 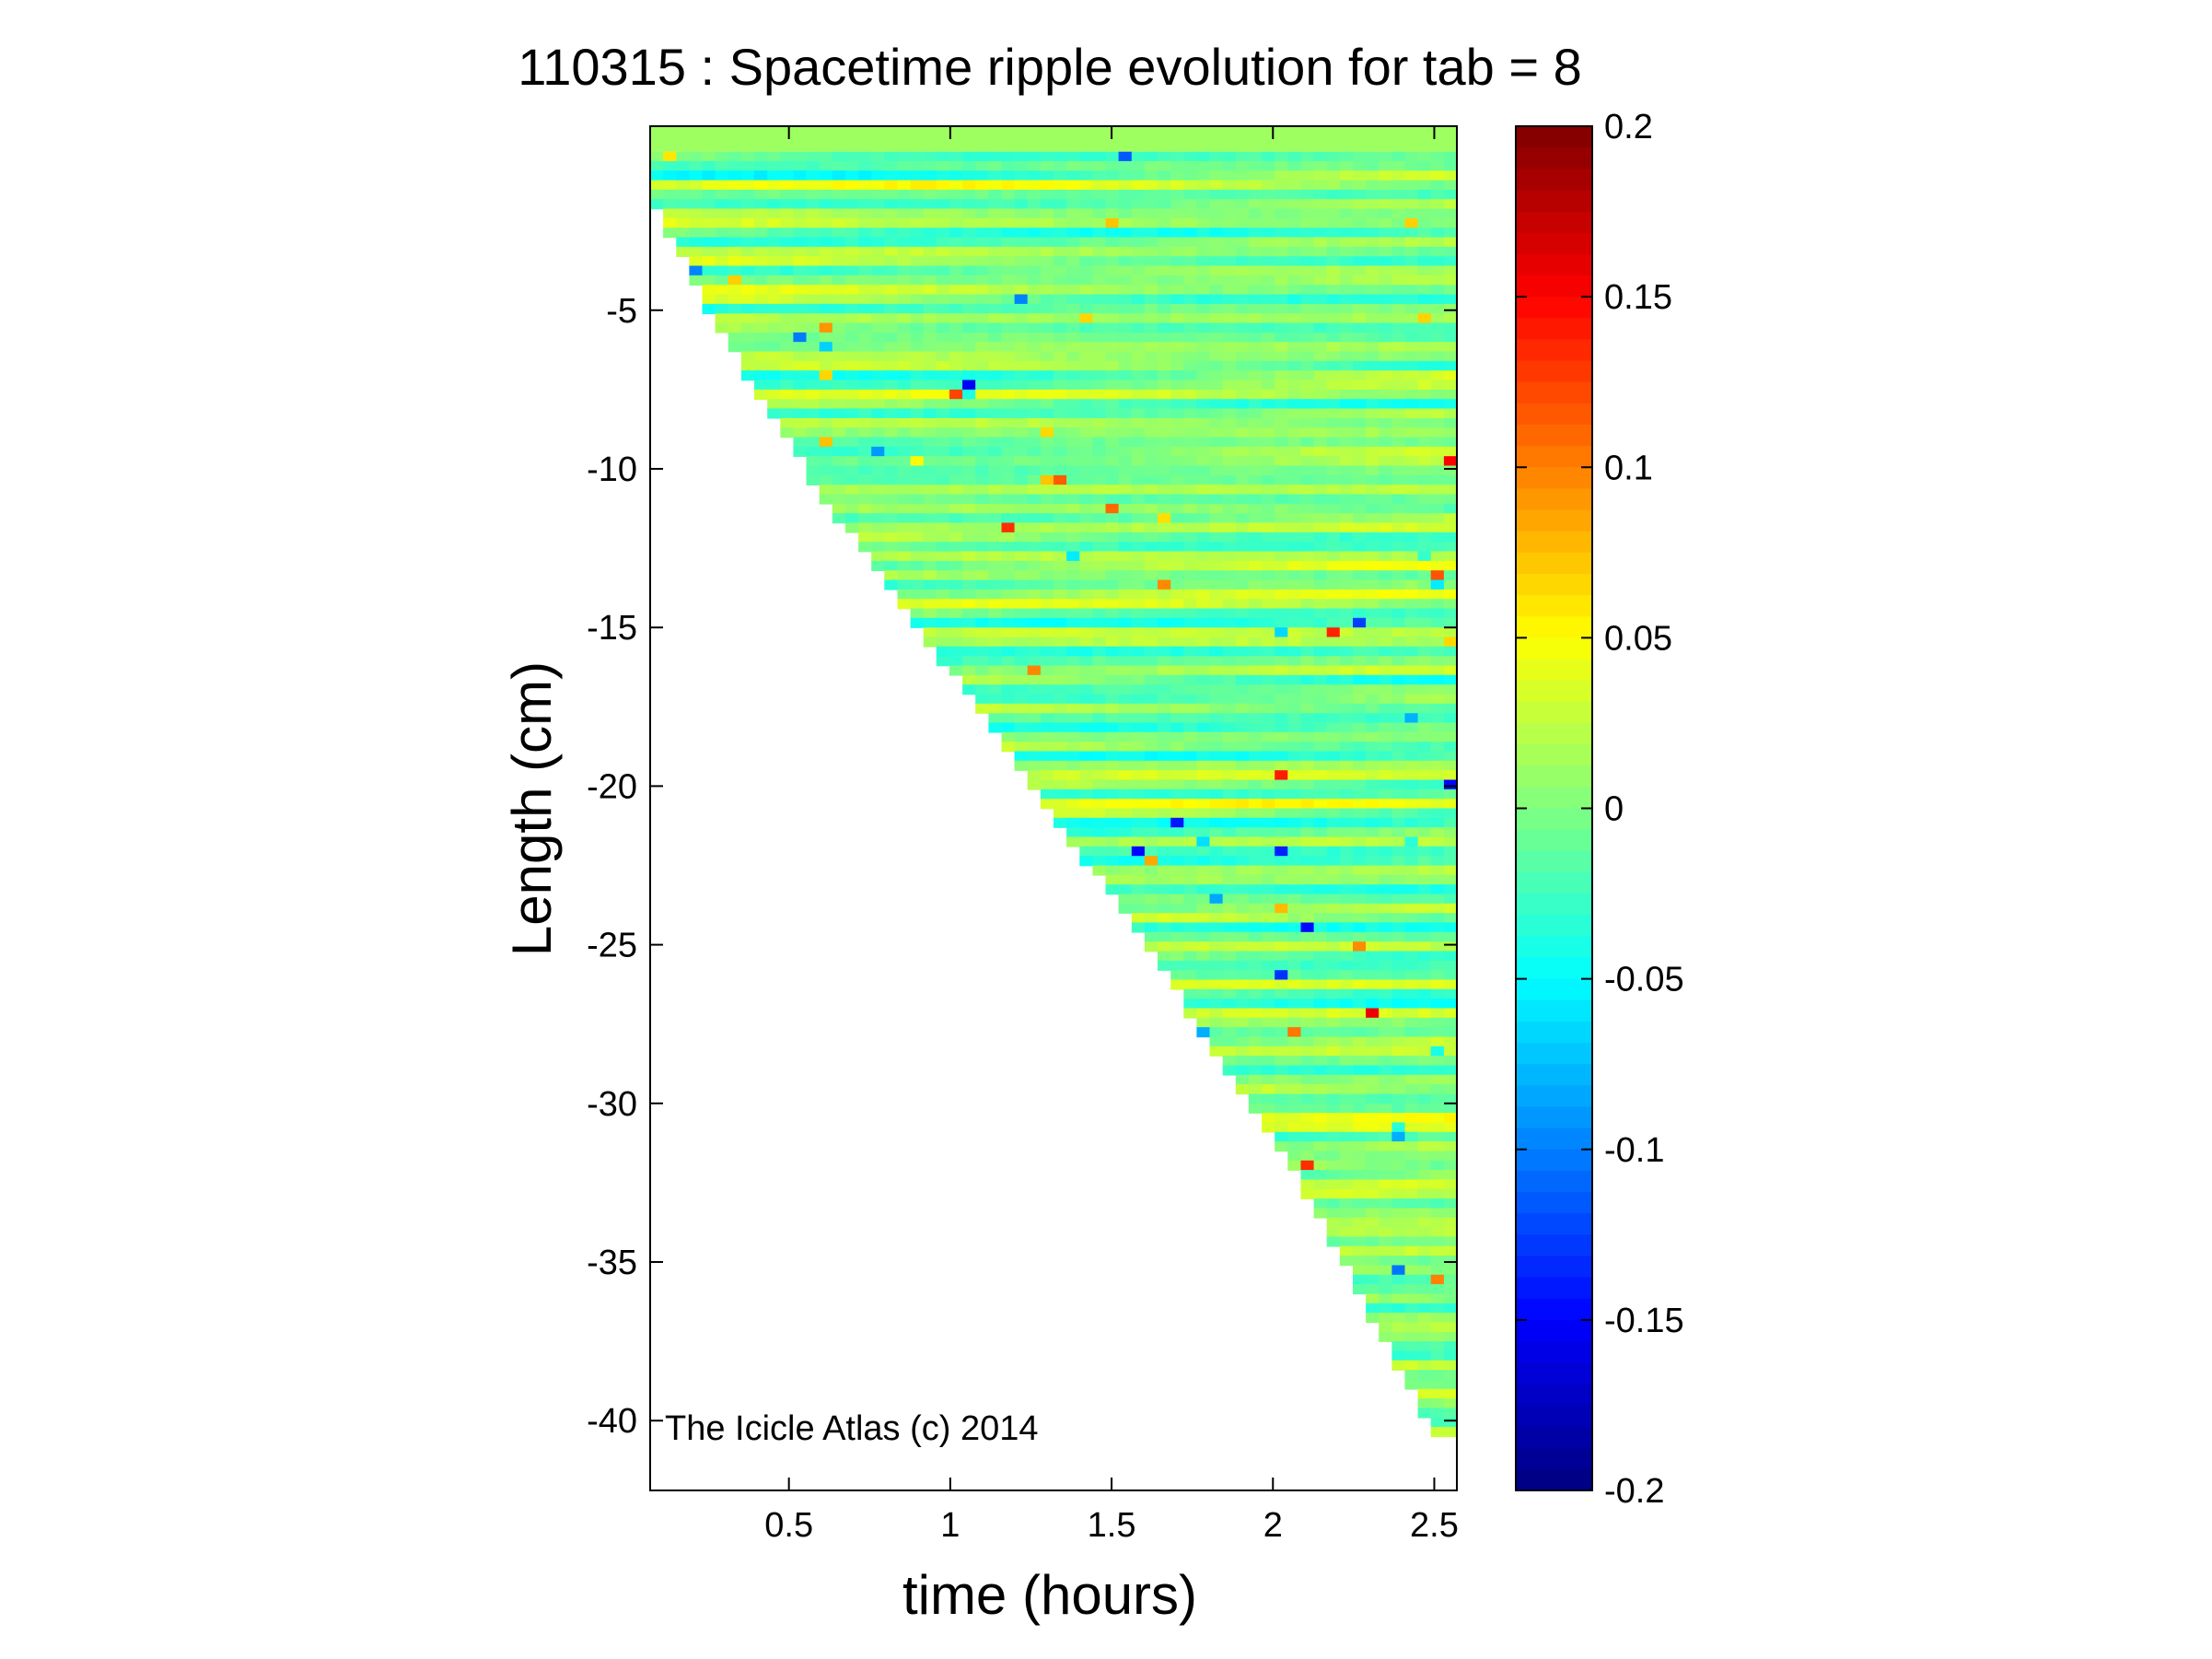 I want to click on colorbar-segment, so click(x=1554, y=308).